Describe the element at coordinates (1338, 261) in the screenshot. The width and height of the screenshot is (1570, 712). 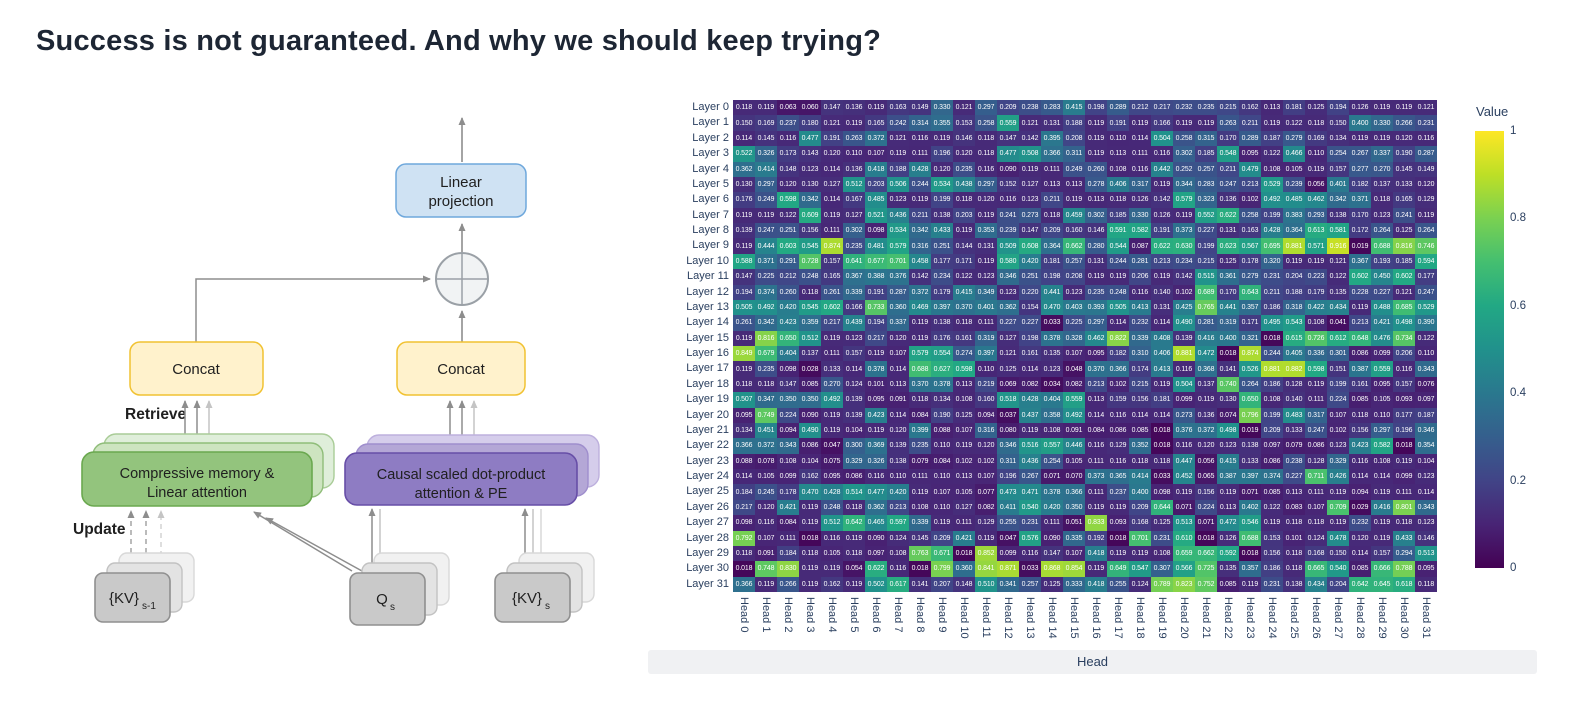
I see `heatmap-cell: 0.121` at that location.